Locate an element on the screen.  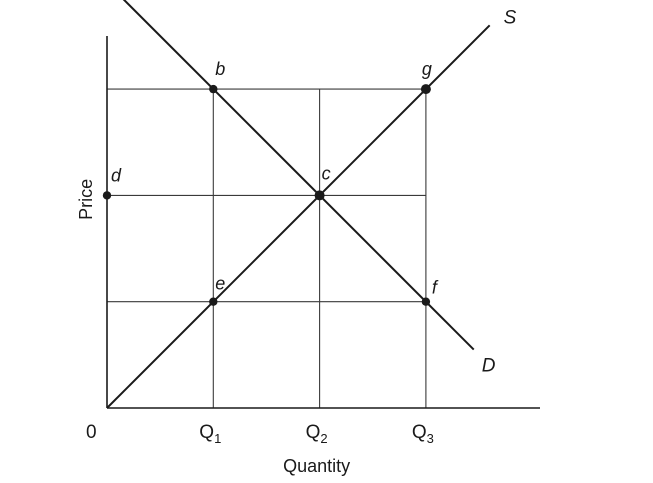
point-label-g: g is located at coordinates (427, 69).